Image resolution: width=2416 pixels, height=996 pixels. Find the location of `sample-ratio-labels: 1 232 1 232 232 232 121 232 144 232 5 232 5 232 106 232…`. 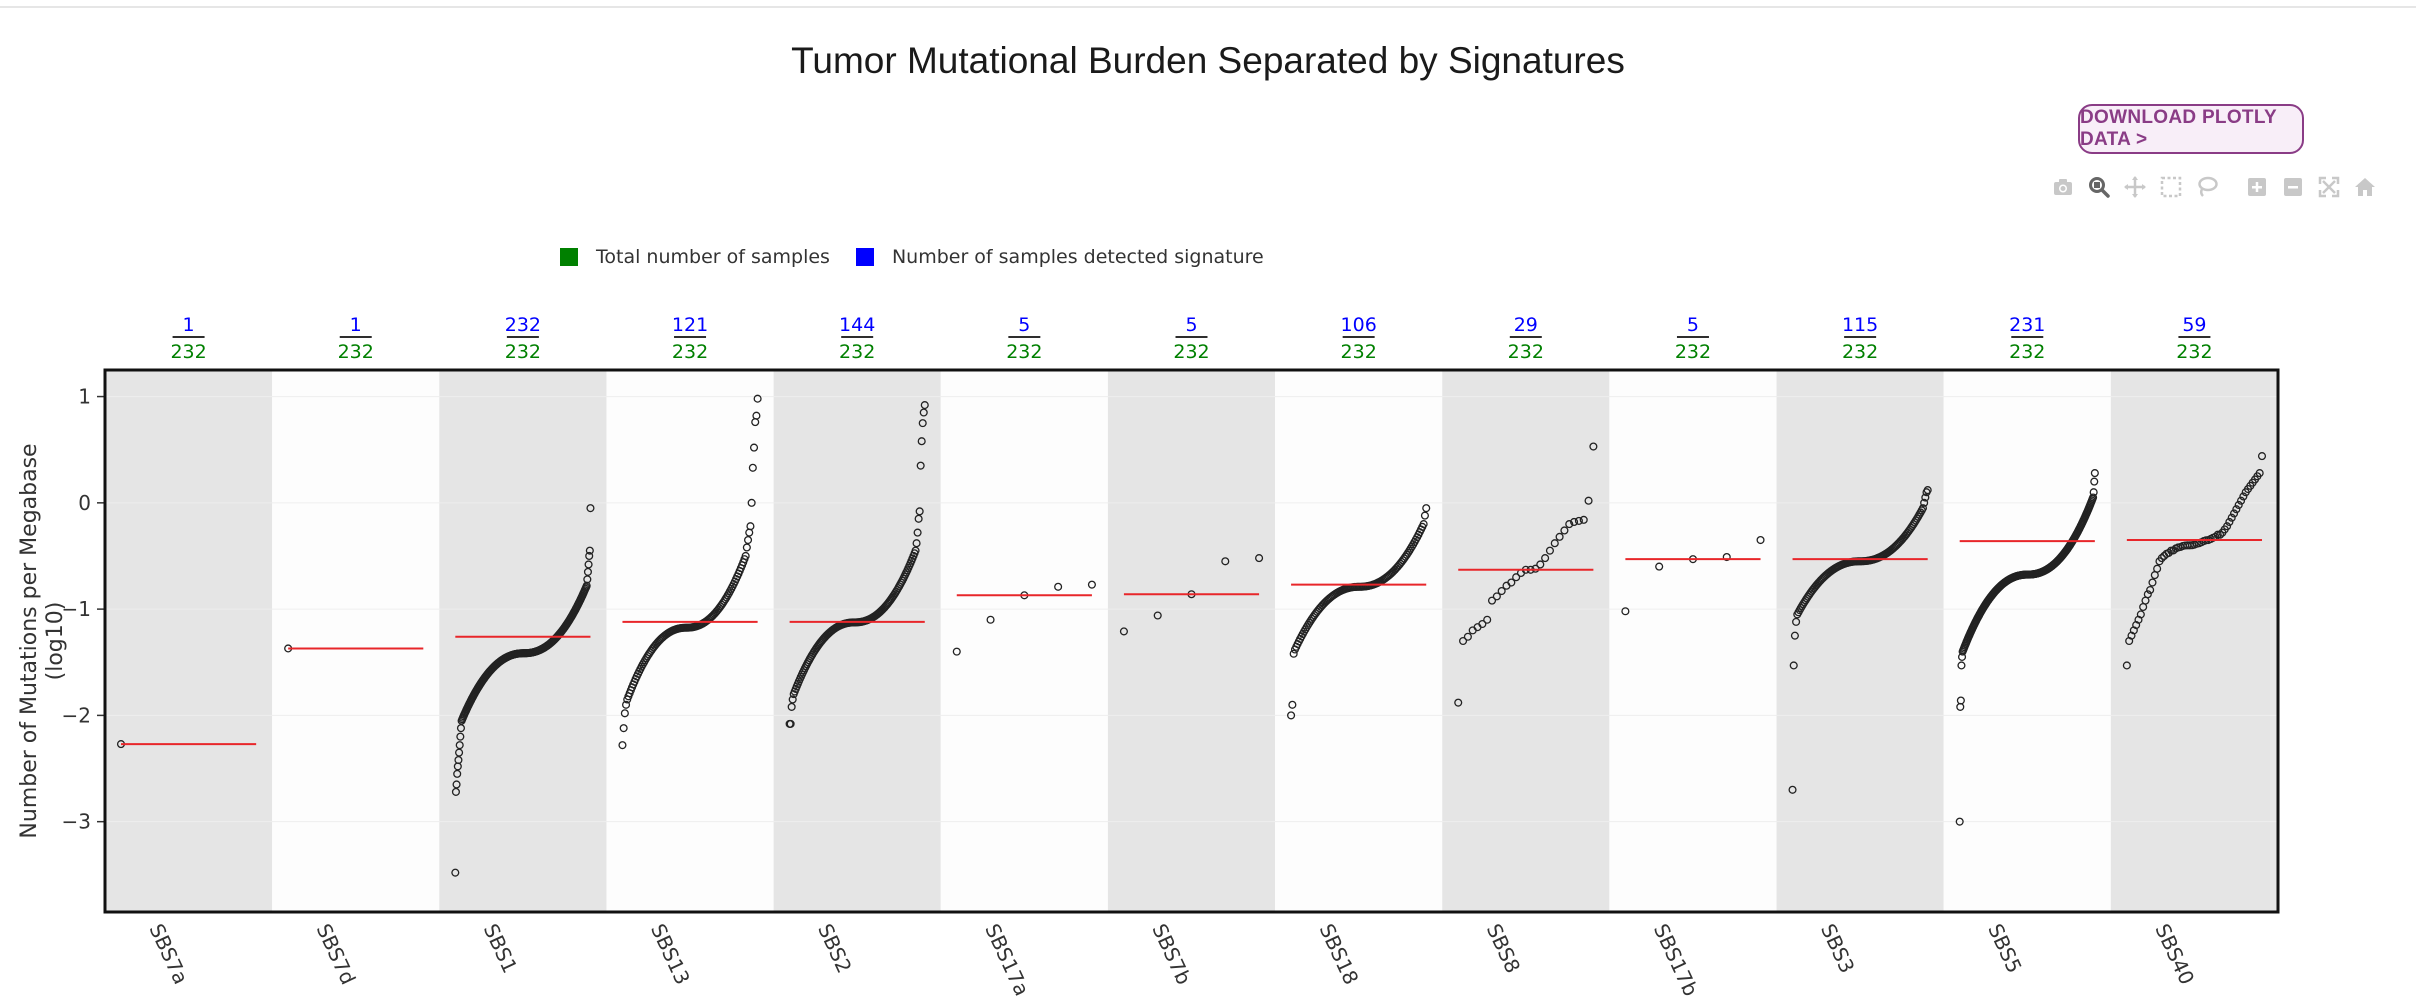

sample-ratio-labels: 1 232 1 232 232 232 121 232 144 232 5 232 5 232 106 232… is located at coordinates (1191, 338).